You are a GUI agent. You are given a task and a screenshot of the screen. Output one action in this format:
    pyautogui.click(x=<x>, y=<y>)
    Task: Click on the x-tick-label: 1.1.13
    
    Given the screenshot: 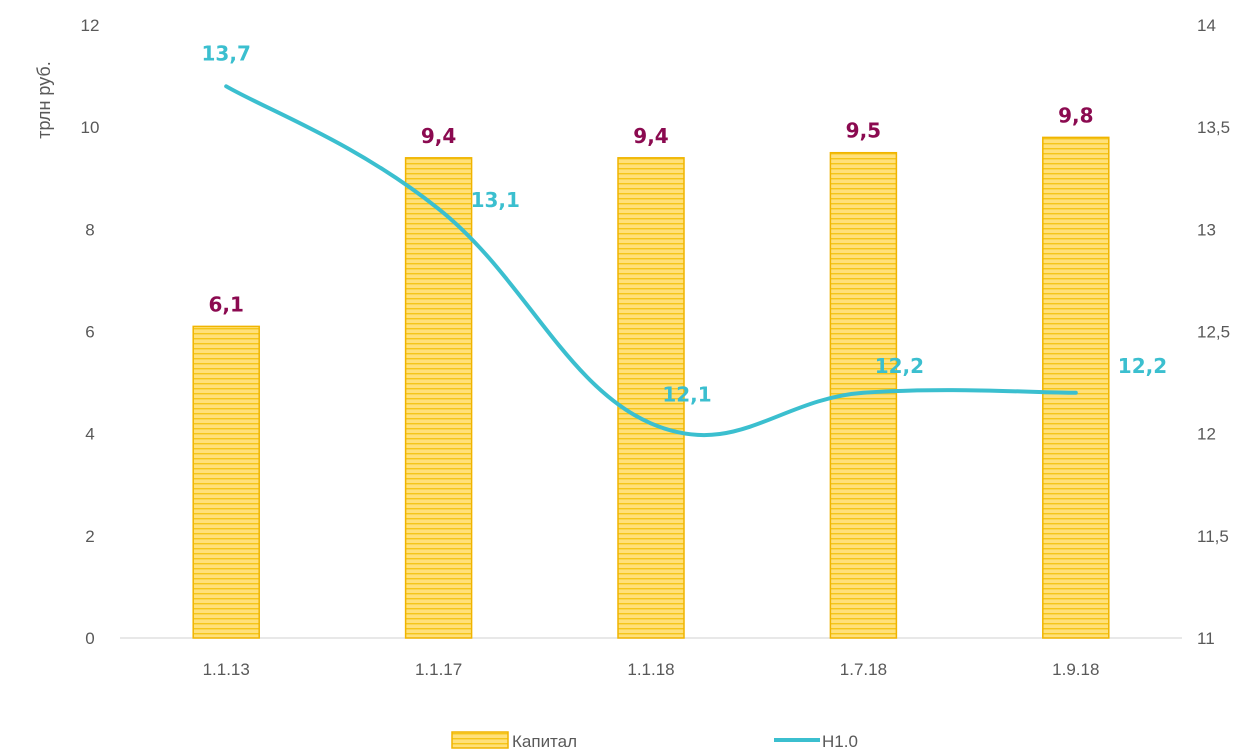 What is the action you would take?
    pyautogui.click(x=226, y=669)
    